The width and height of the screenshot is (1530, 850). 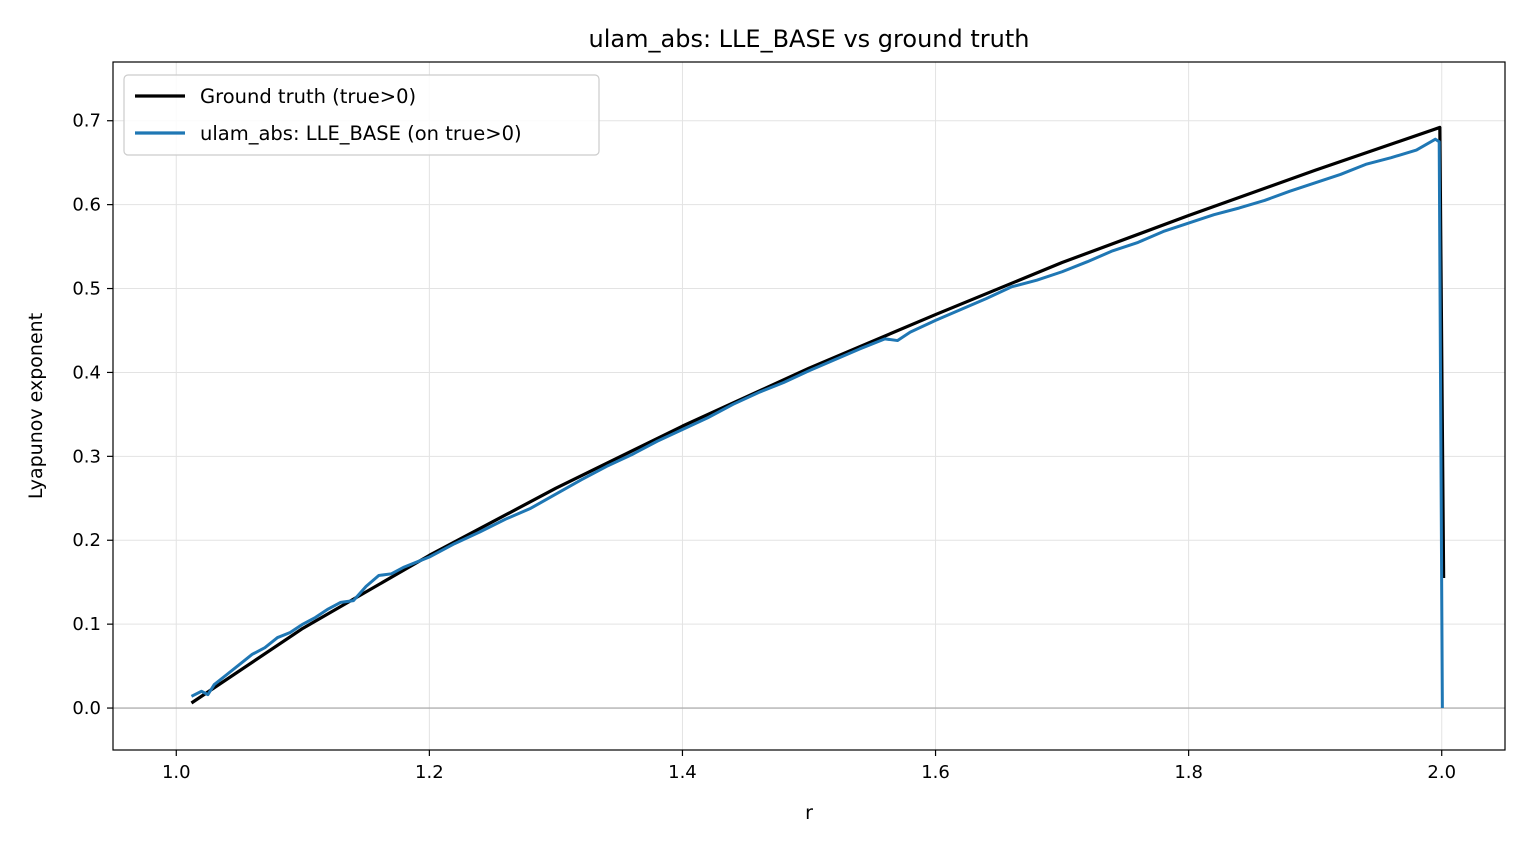 What do you see at coordinates (429, 772) in the screenshot?
I see `x-tick-label: 1.2` at bounding box center [429, 772].